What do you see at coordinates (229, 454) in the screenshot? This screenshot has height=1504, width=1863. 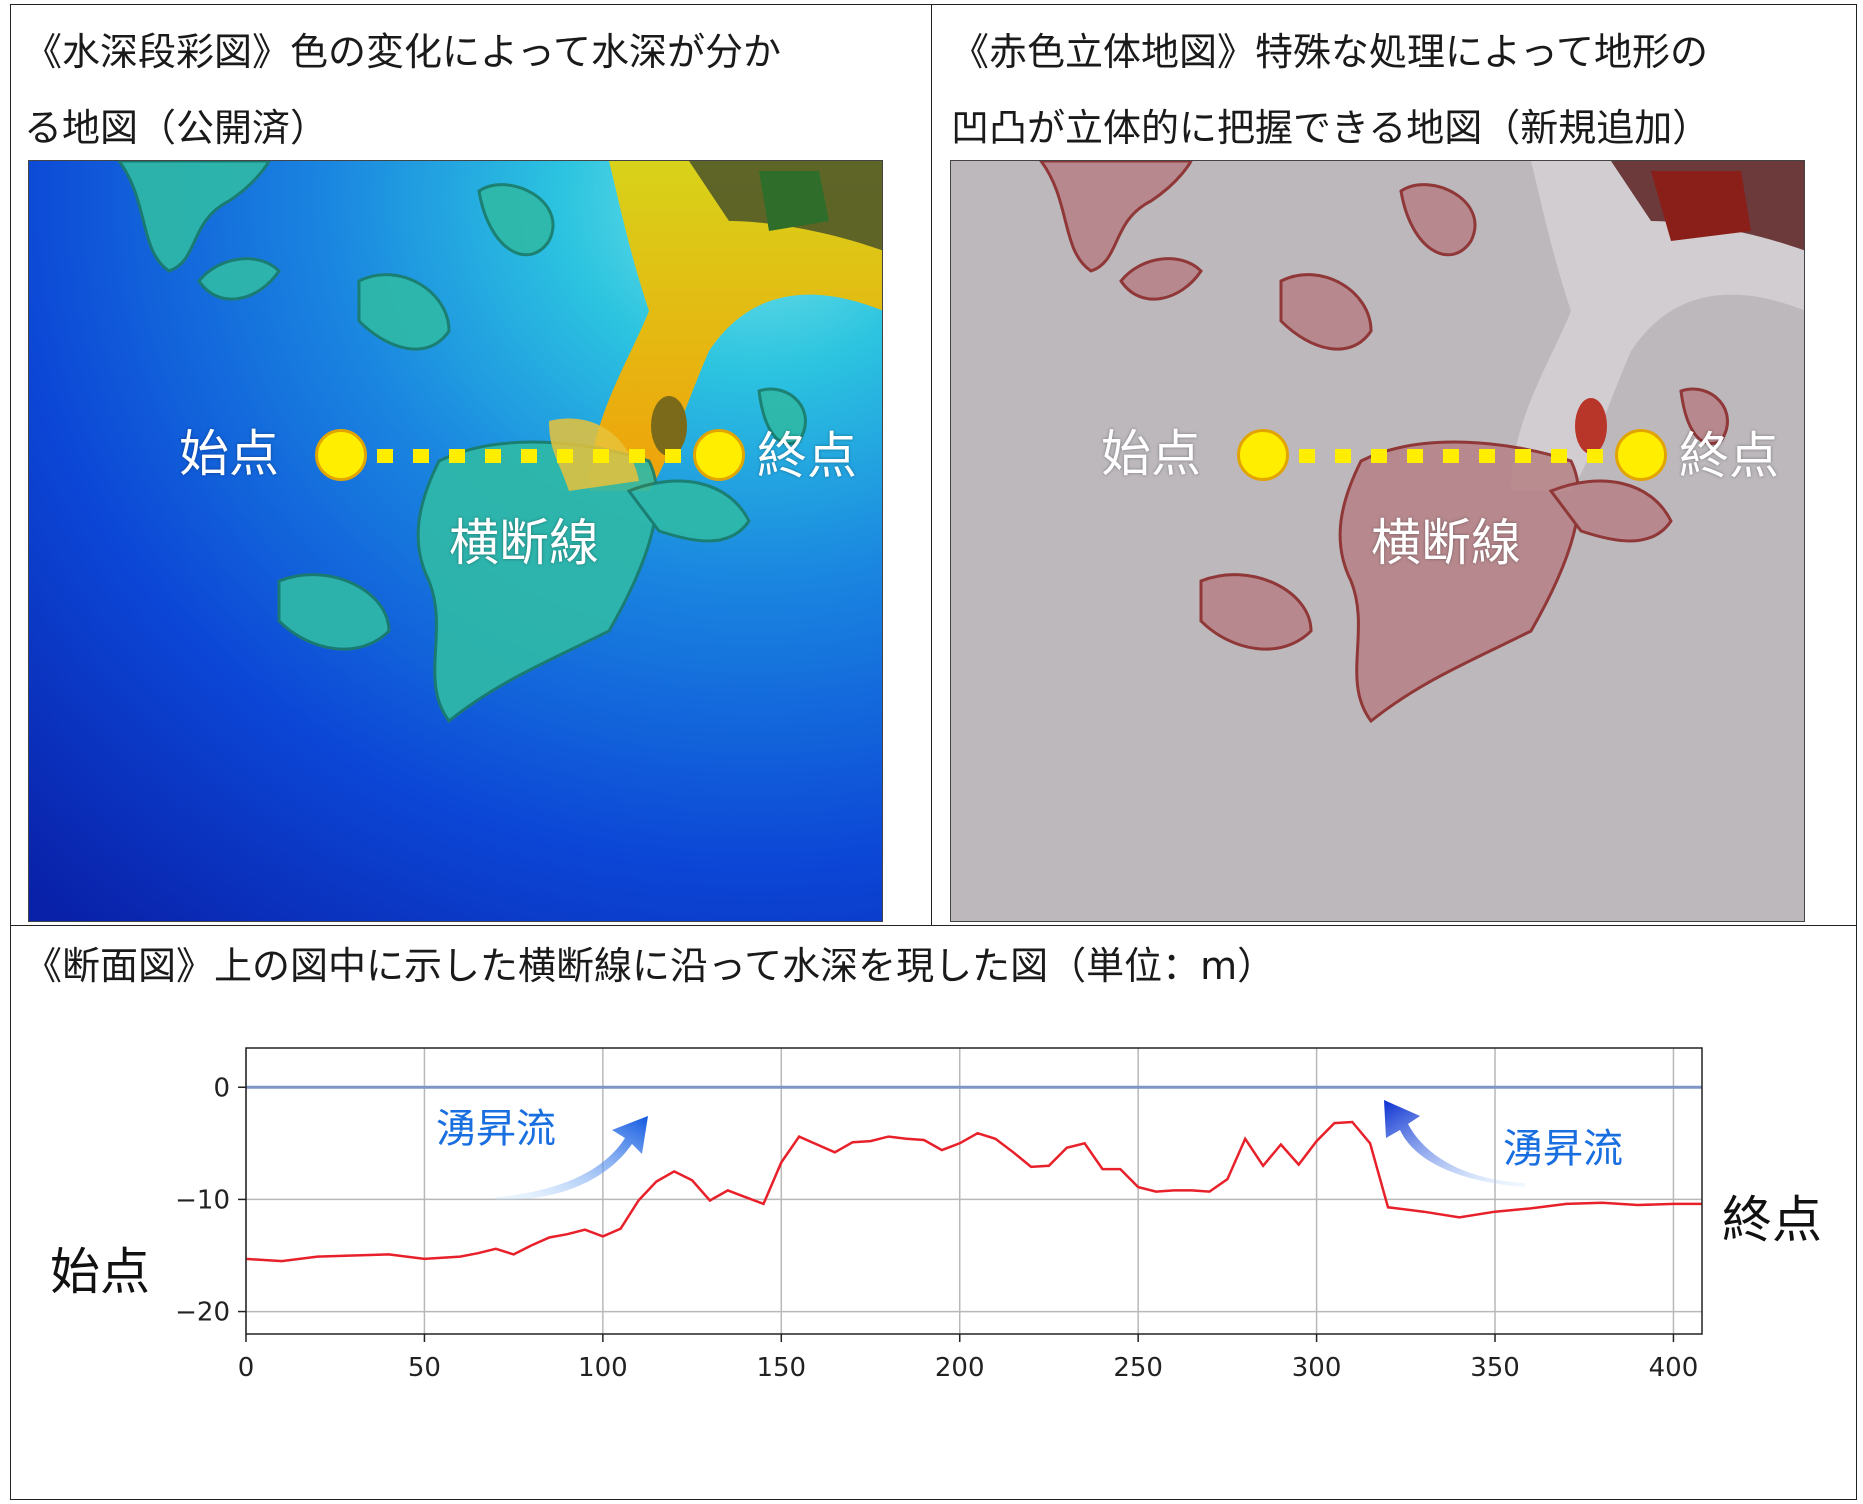 I see `depth-start-label: 始点` at bounding box center [229, 454].